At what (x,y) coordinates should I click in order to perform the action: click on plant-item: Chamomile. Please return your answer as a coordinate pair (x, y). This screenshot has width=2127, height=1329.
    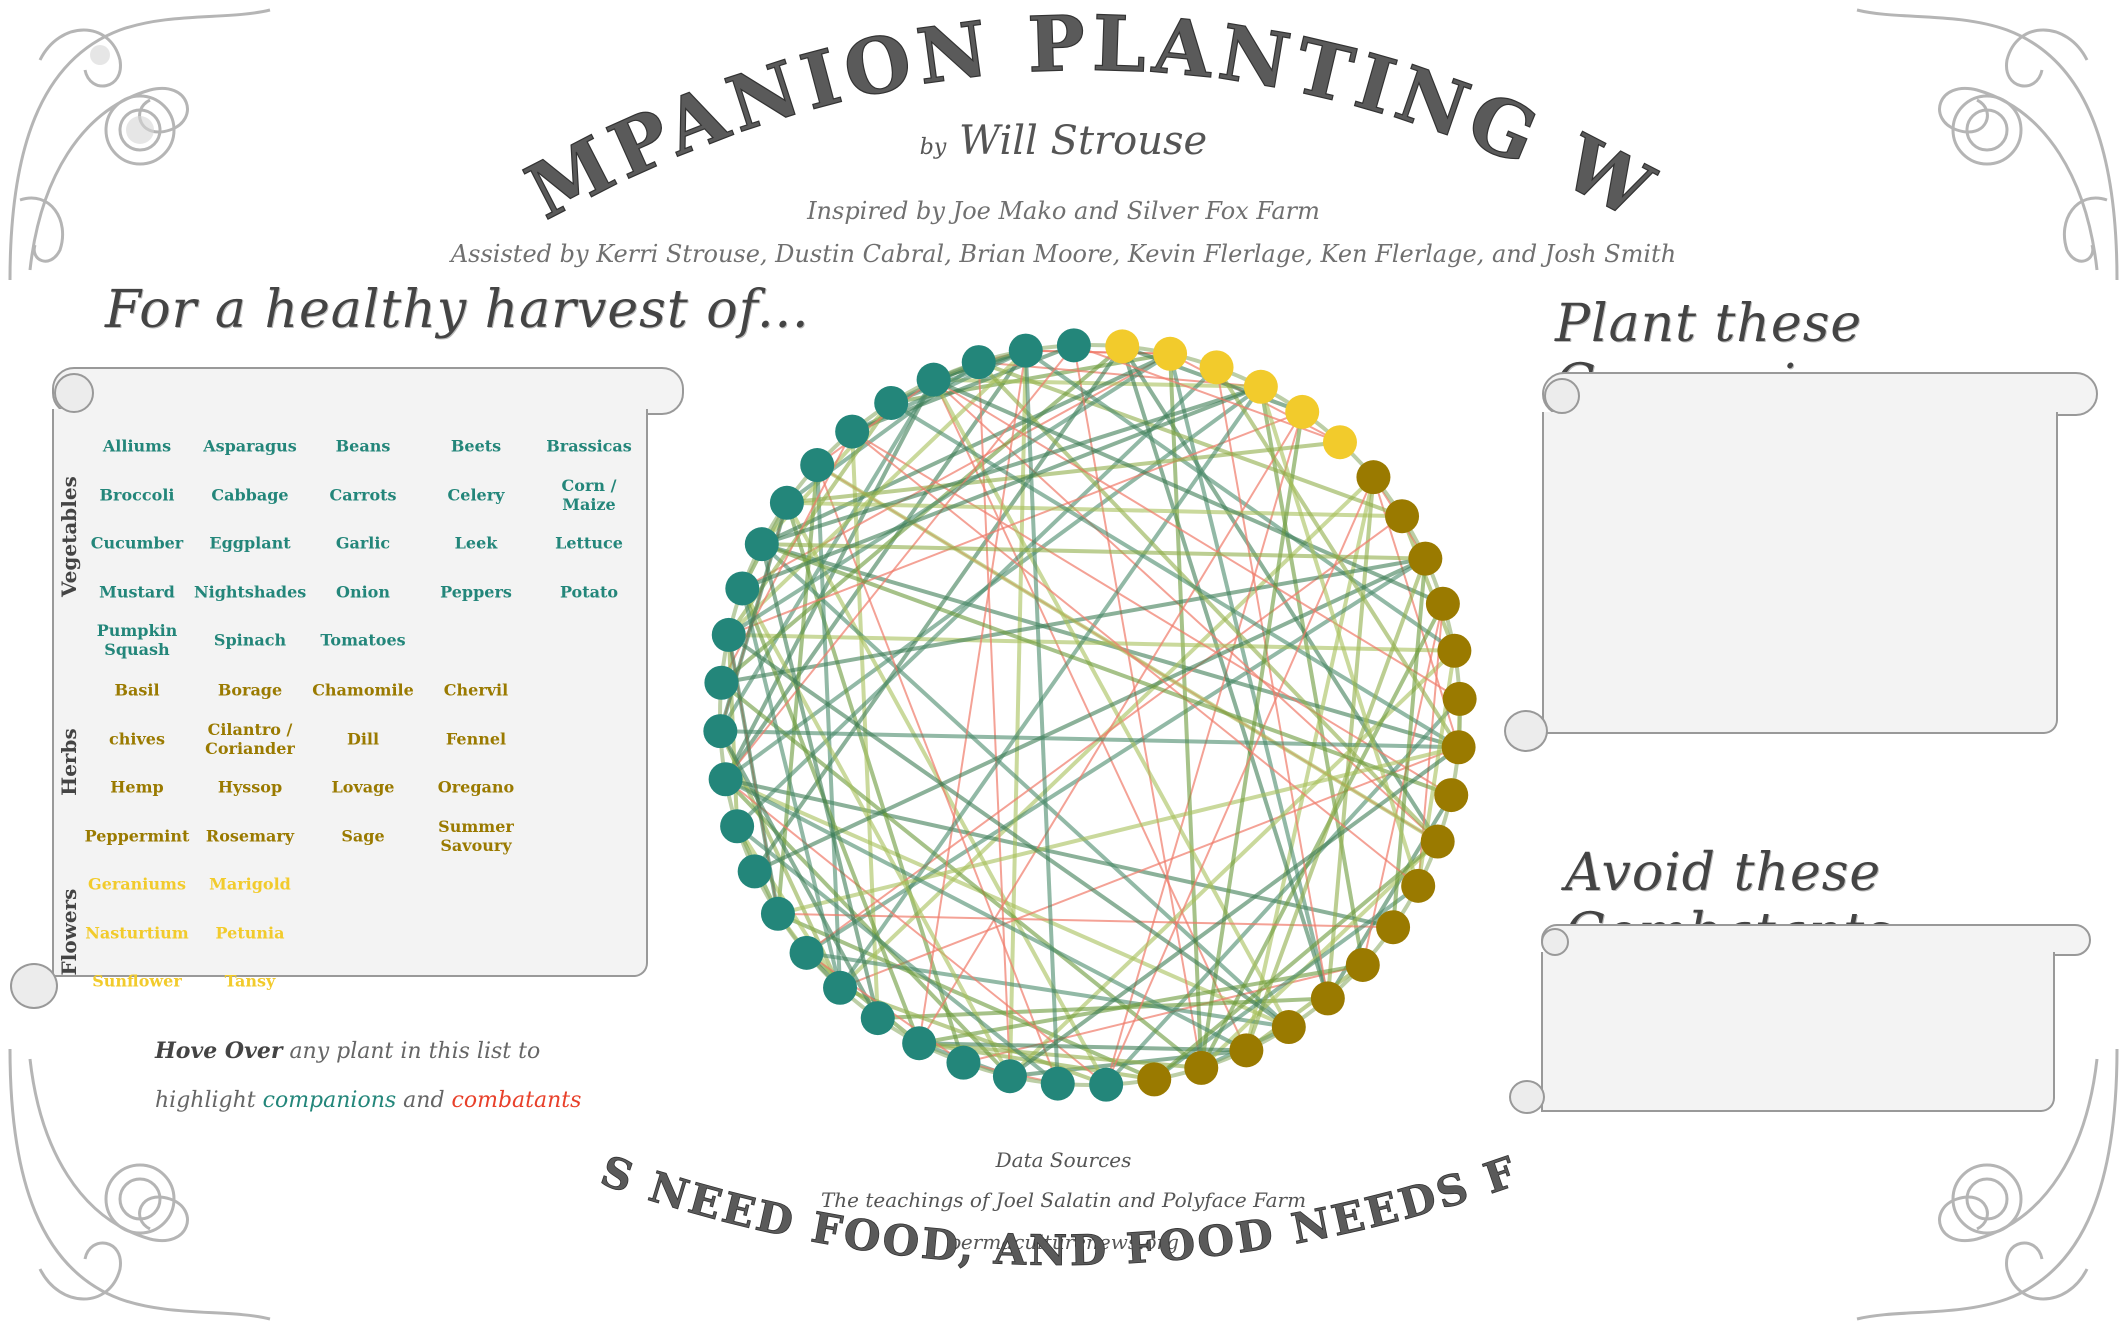
    Looking at the image, I should click on (363, 690).